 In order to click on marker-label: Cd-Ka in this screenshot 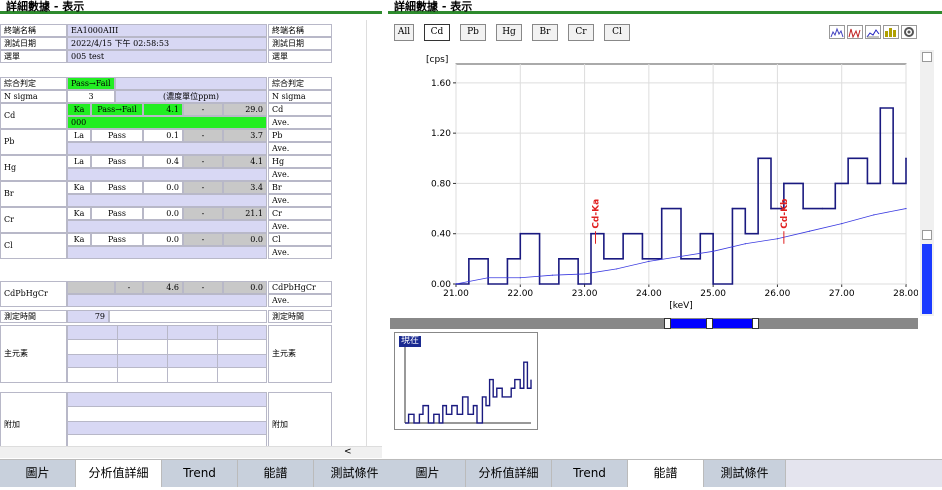, I will do `click(597, 214)`.